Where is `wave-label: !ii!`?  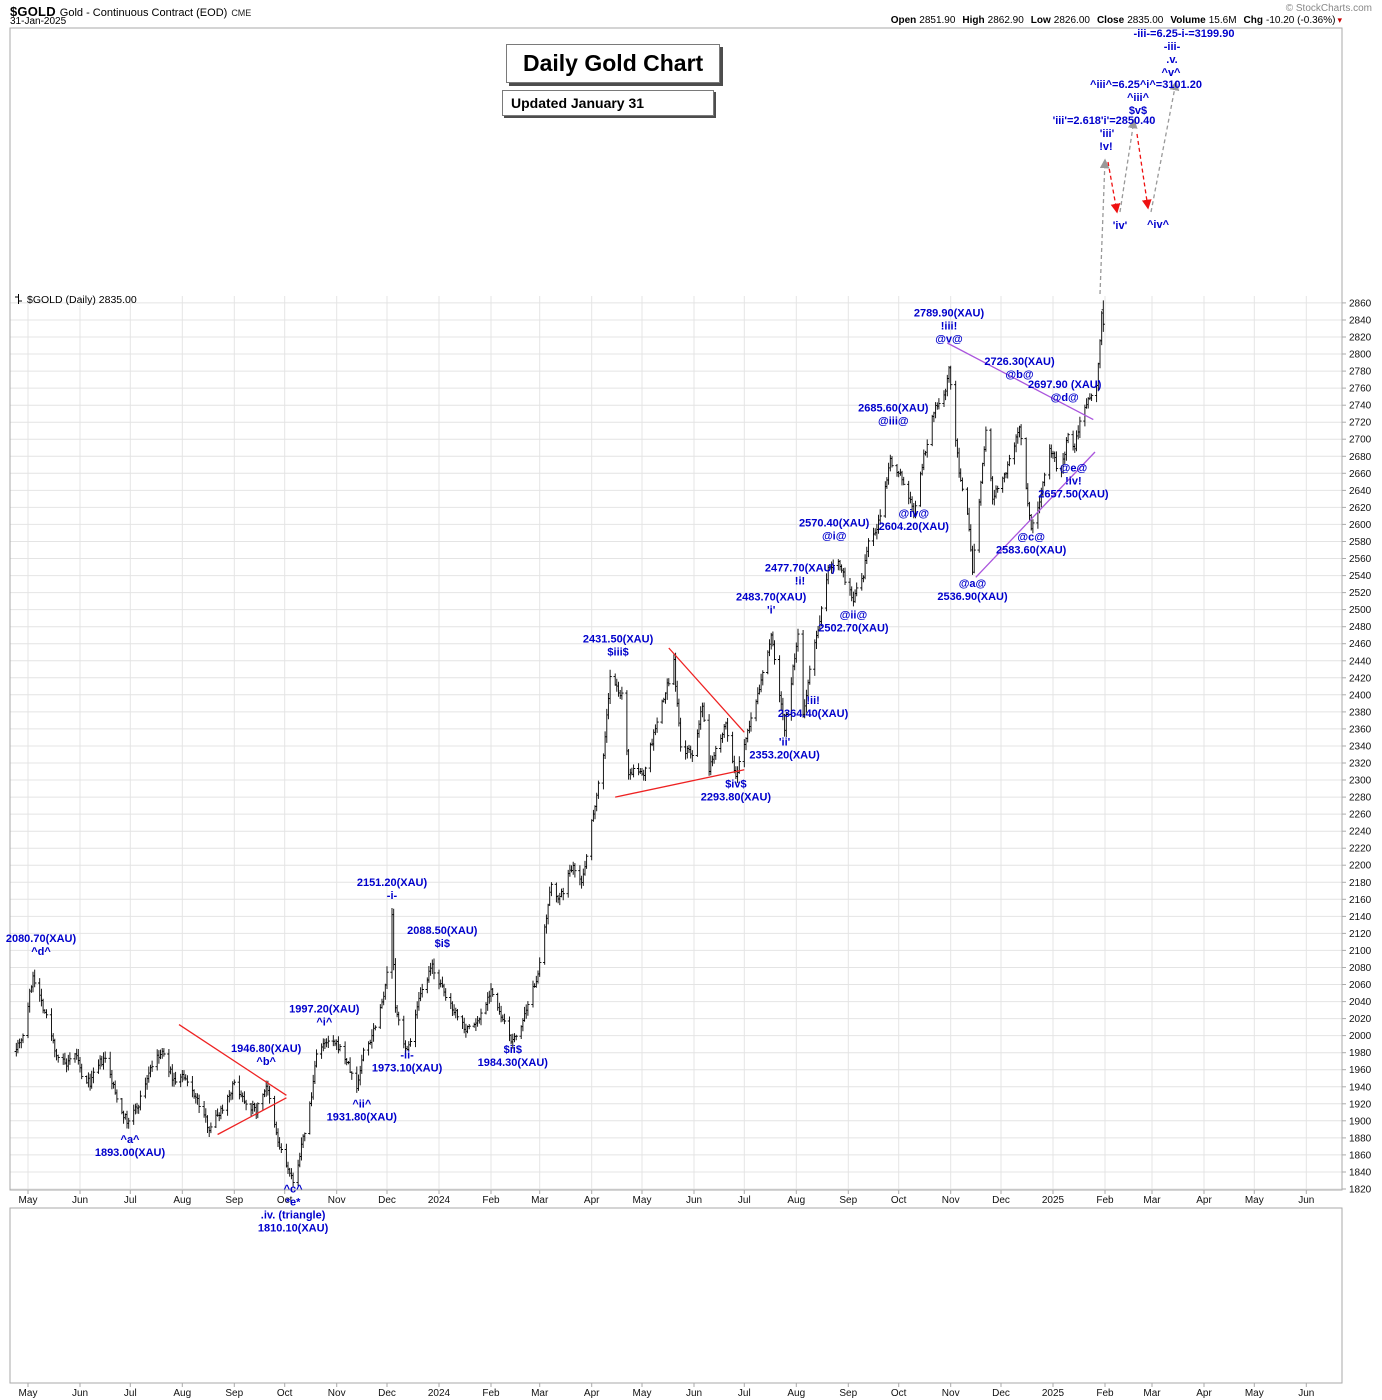
wave-label: !ii! is located at coordinates (812, 701).